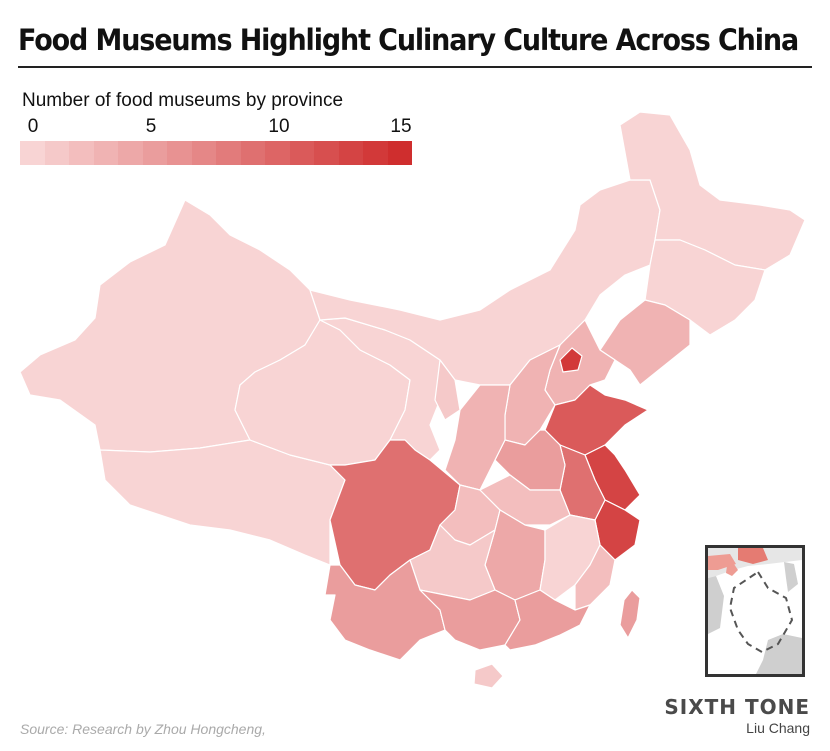 This screenshot has width=830, height=751. What do you see at coordinates (530, 460) in the screenshot?
I see `region-henan` at bounding box center [530, 460].